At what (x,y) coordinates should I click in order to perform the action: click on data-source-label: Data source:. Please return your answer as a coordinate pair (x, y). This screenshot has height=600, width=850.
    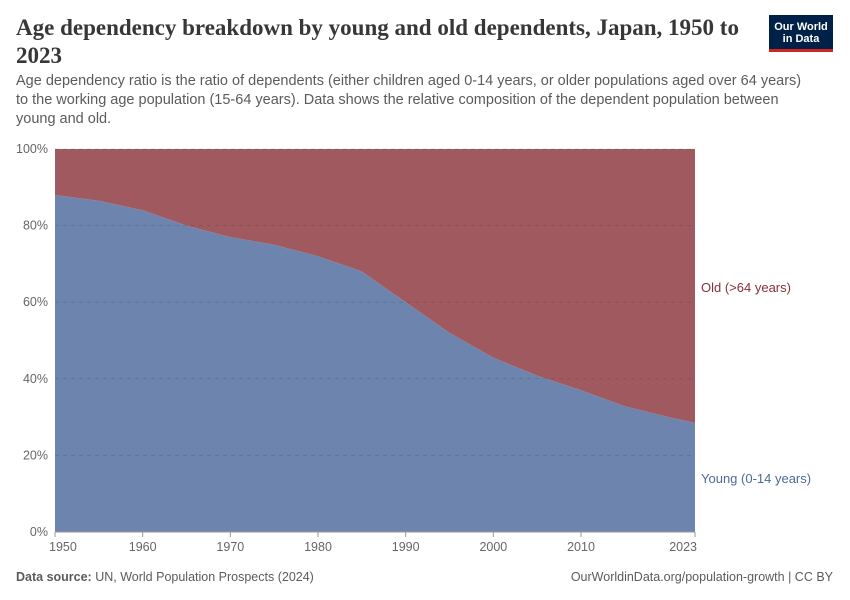
    Looking at the image, I should click on (54, 577).